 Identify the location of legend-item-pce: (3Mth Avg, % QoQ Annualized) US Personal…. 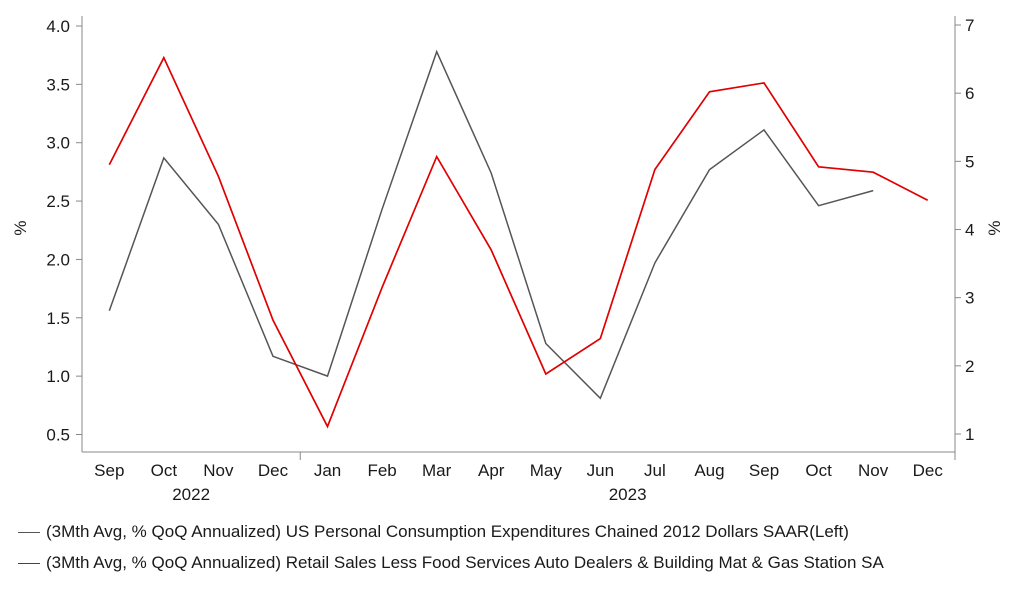
(433, 532).